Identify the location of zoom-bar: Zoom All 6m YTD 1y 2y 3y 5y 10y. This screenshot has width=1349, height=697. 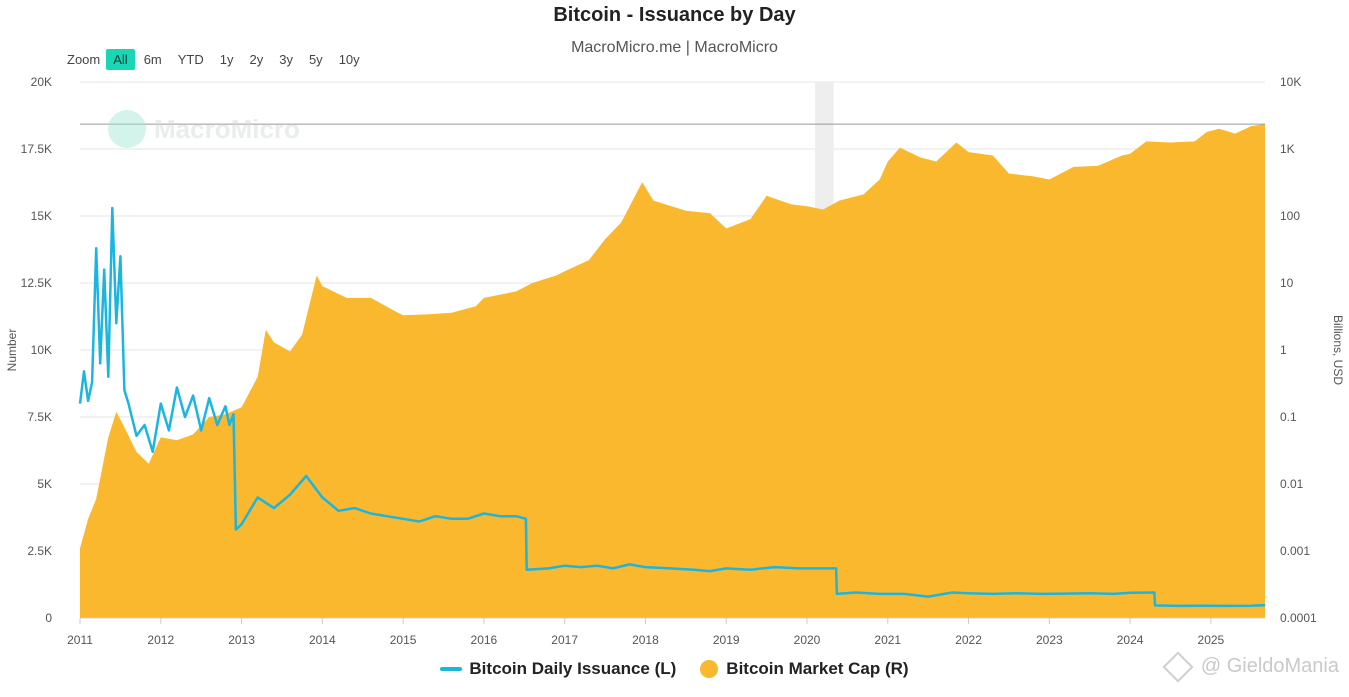
(218, 59).